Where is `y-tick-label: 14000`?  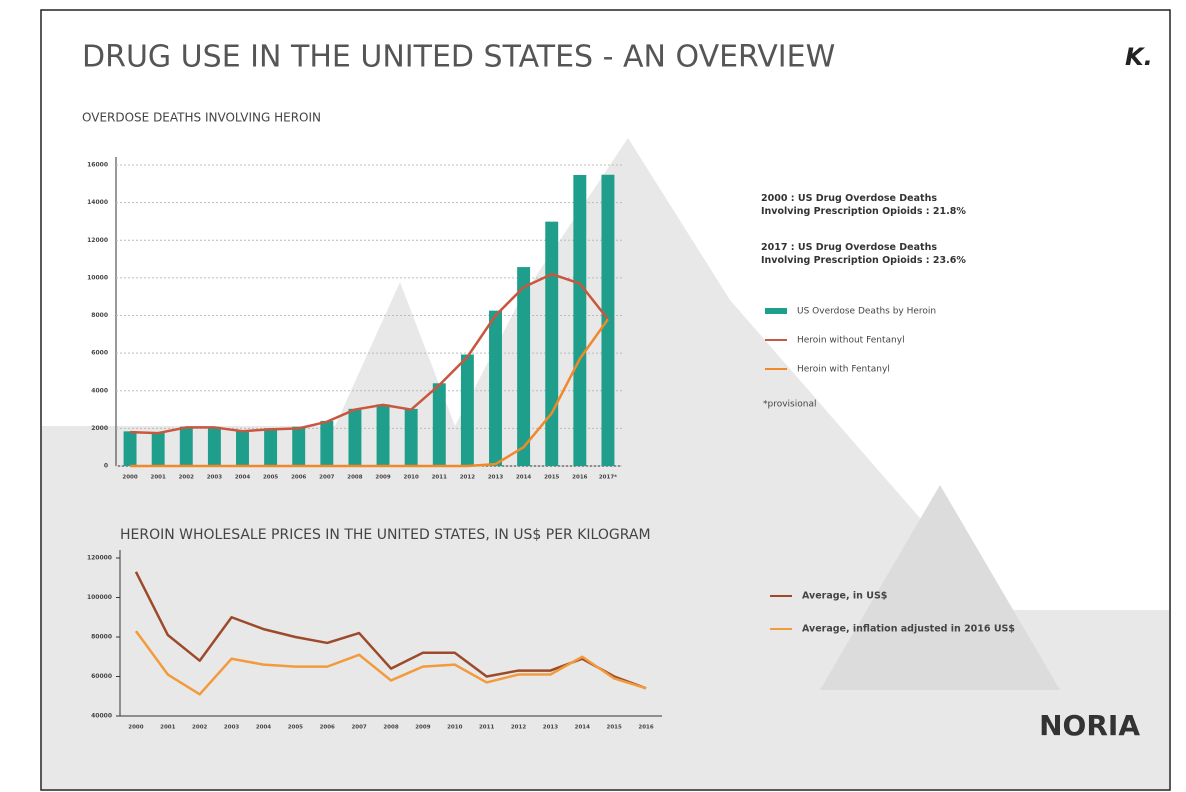
y-tick-label: 14000 is located at coordinates (97, 202).